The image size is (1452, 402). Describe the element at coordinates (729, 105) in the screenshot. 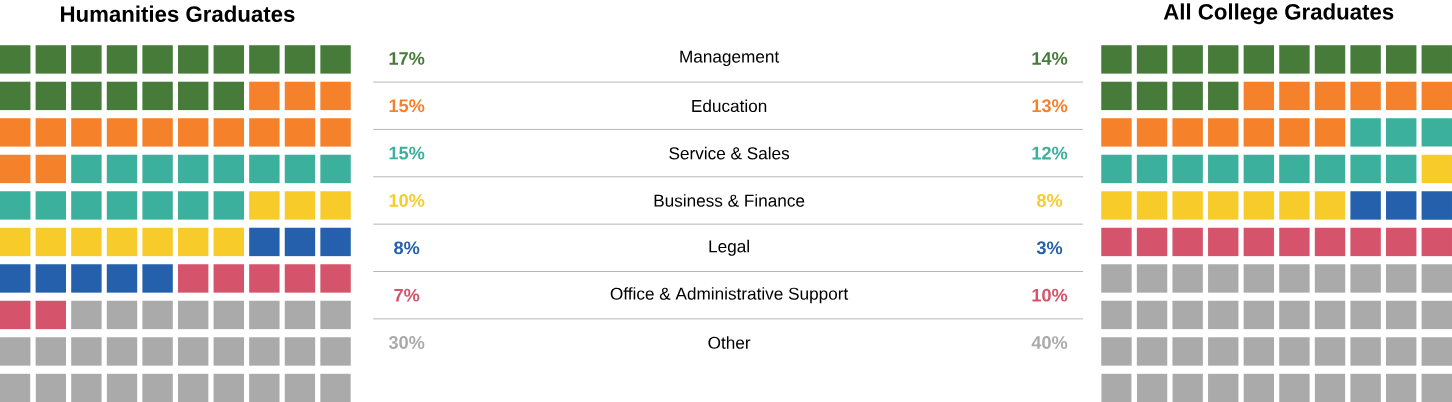

I see `category-label: Education` at that location.